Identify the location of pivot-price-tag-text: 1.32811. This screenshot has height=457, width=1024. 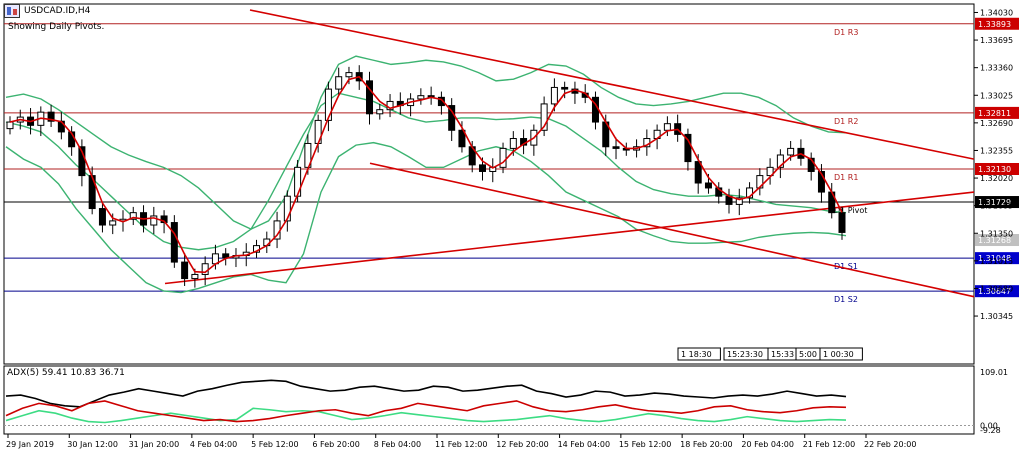
(994, 113).